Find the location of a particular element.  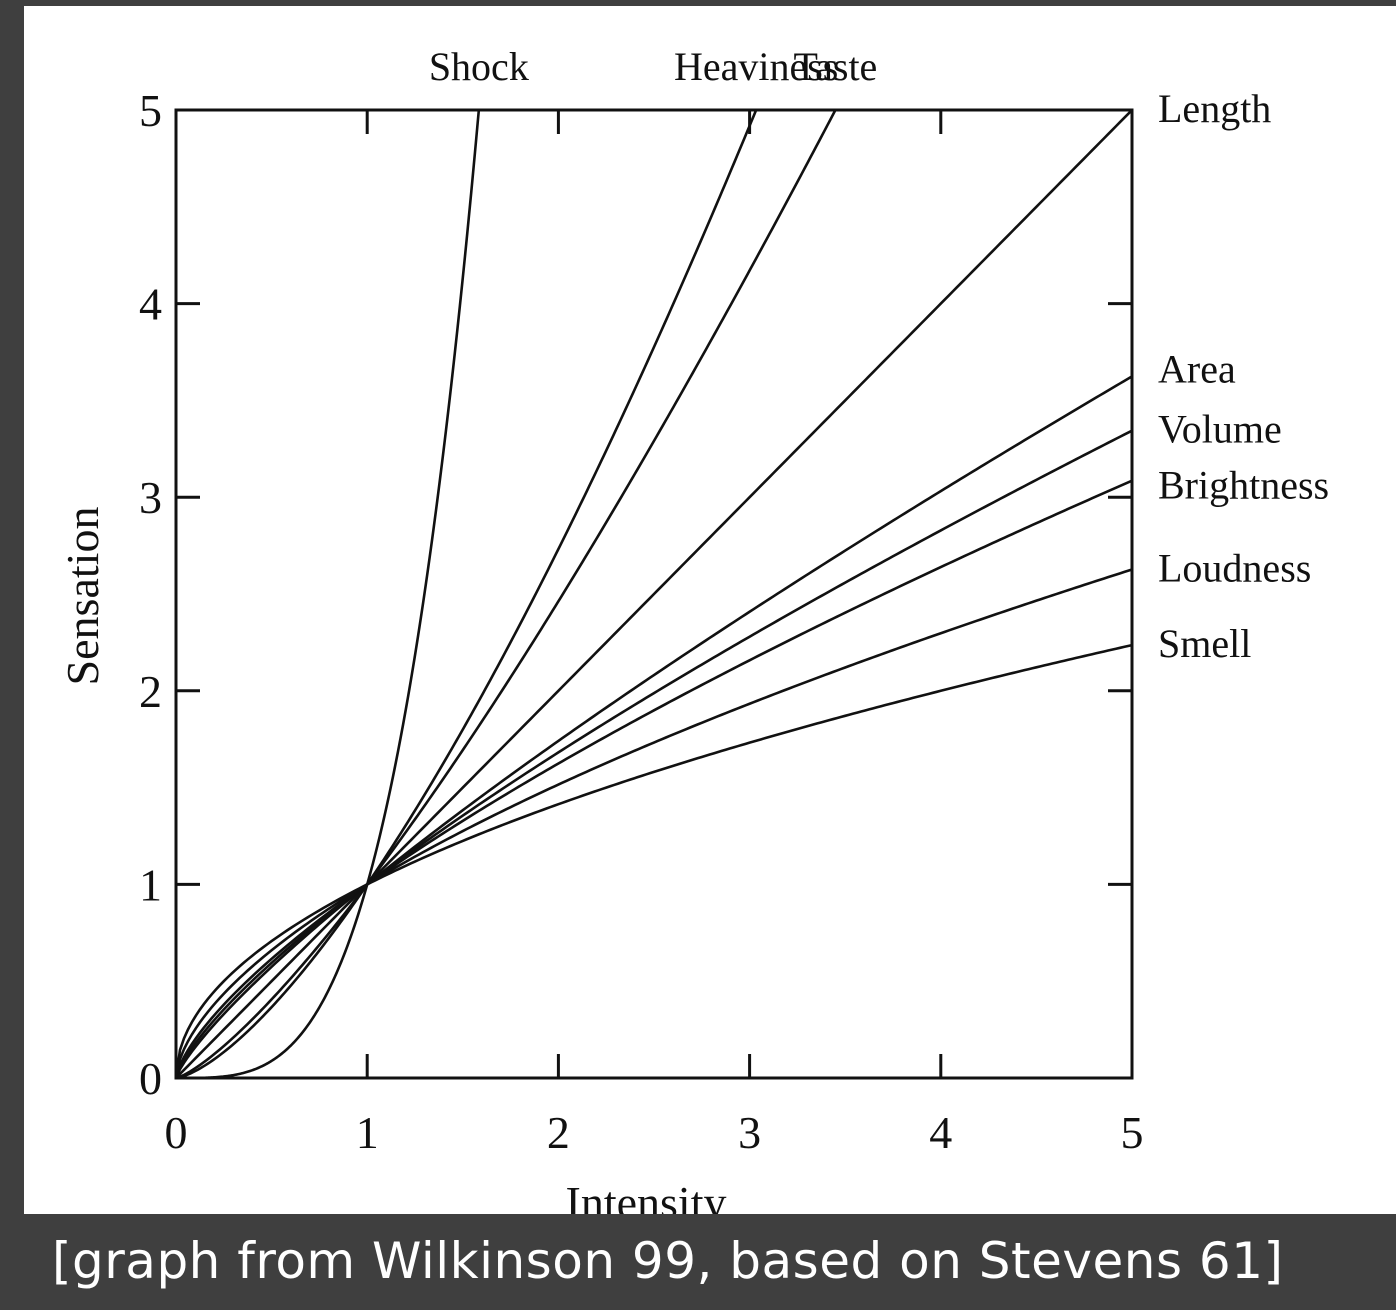

series-label-heaviness: Heaviness is located at coordinates (756, 66).